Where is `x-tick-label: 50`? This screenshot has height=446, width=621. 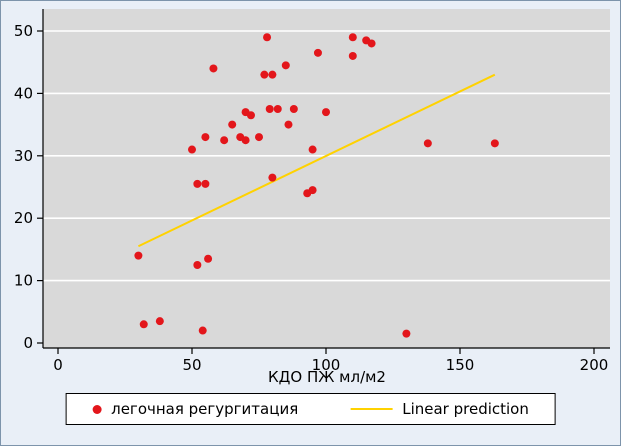
x-tick-label: 50 is located at coordinates (191, 365).